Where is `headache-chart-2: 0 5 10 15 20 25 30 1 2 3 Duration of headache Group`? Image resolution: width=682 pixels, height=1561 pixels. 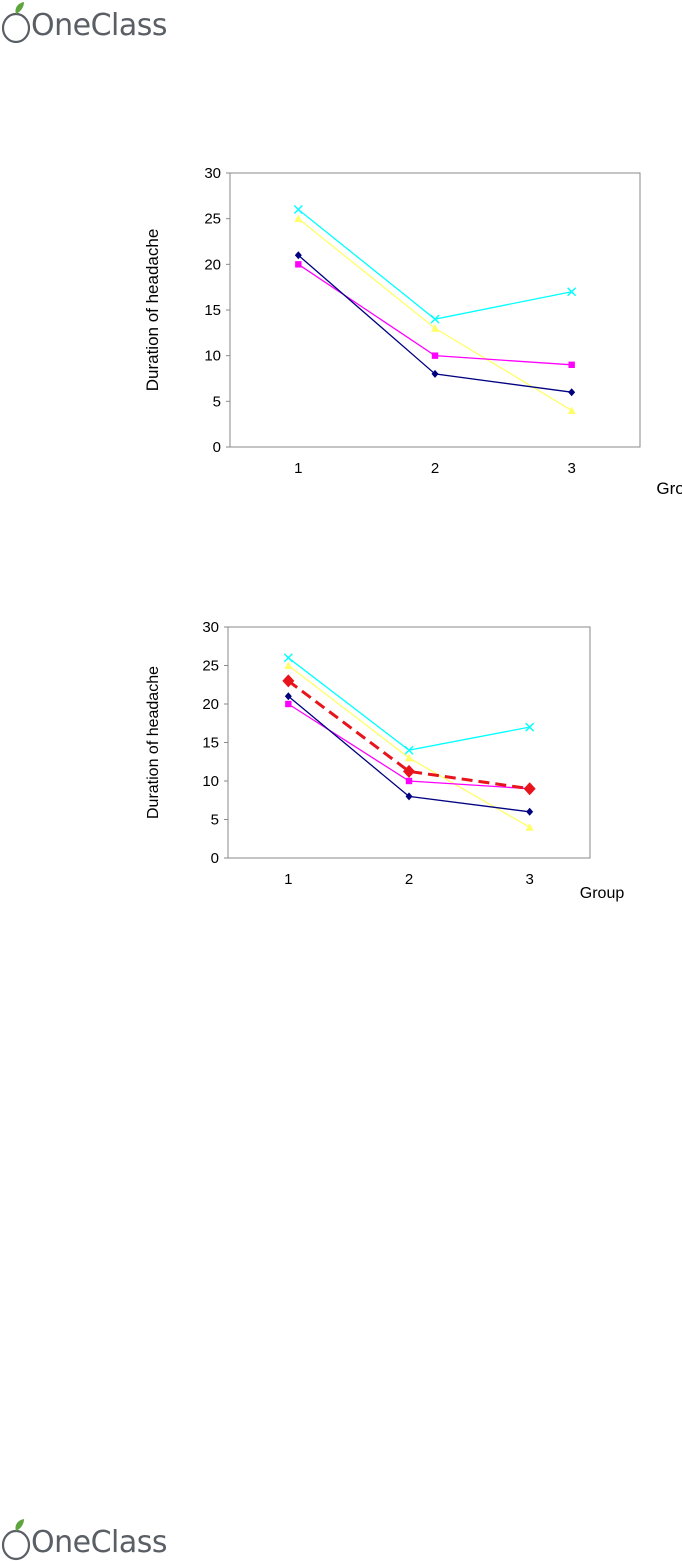 headache-chart-2: 0 5 10 15 20 25 30 1 2 3 Duration of headache Group is located at coordinates (390, 762).